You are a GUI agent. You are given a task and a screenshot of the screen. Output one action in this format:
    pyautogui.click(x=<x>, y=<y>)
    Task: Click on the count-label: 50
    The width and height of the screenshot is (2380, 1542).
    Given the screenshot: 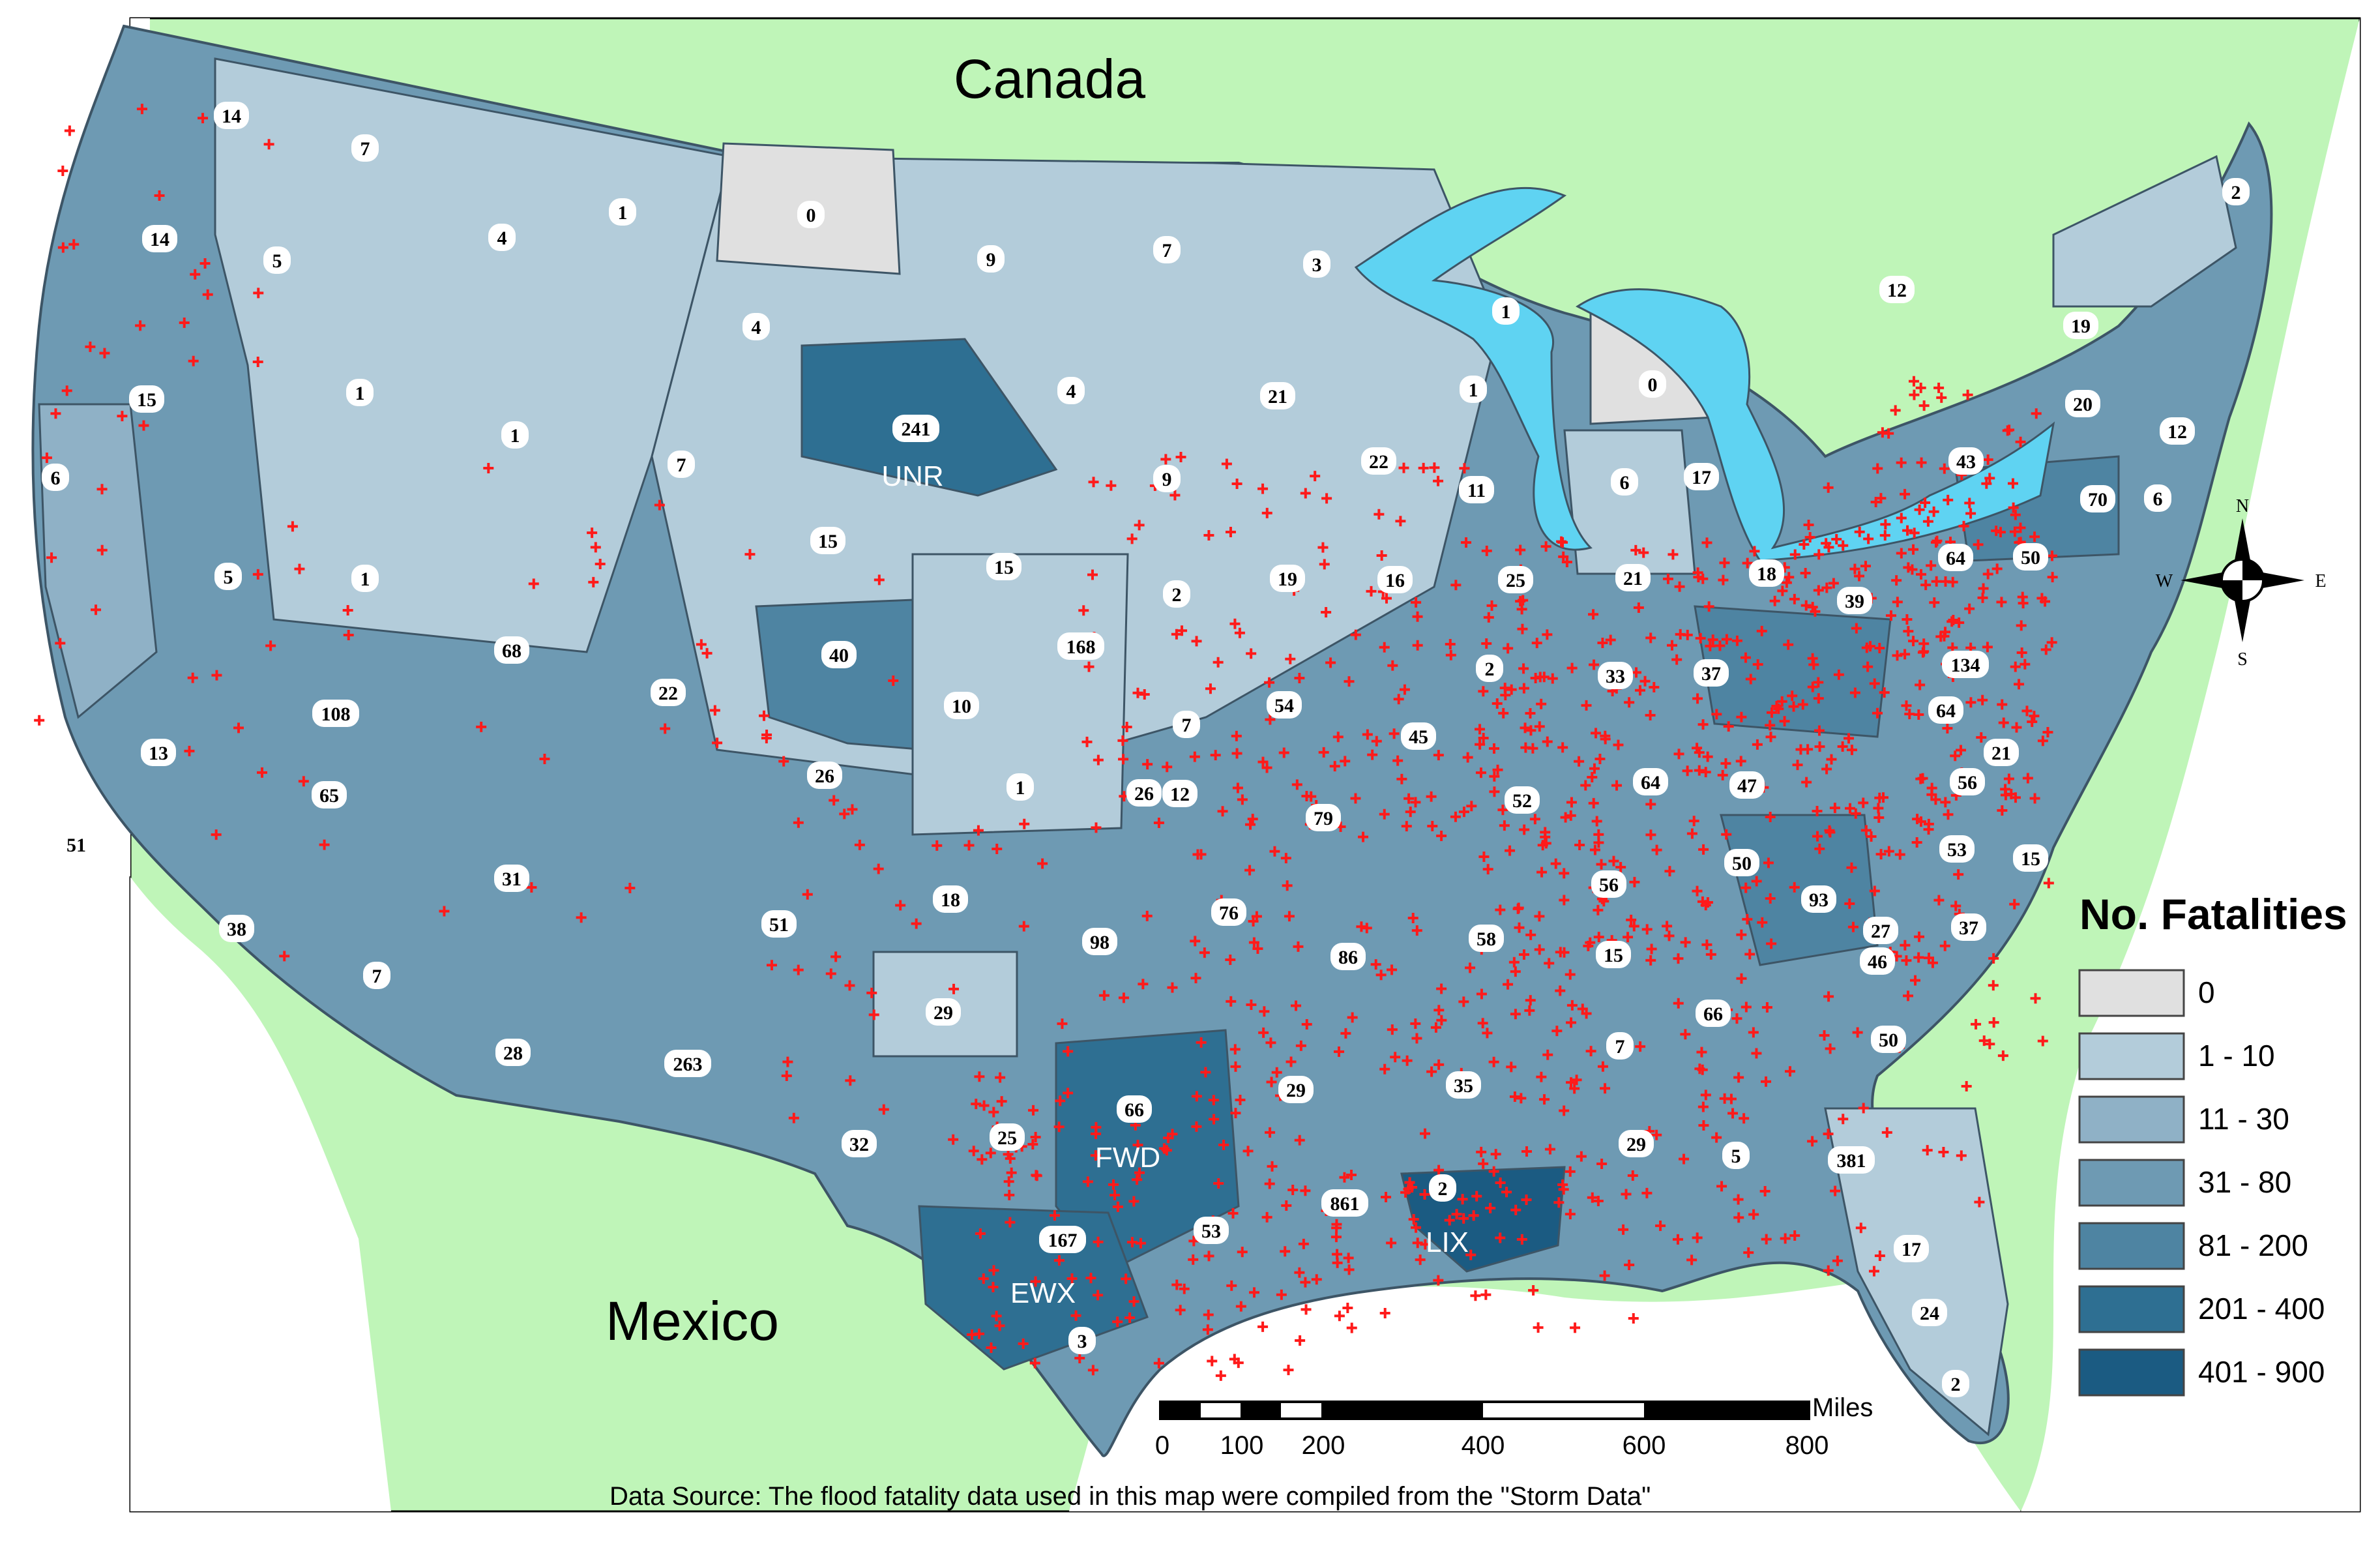 What is the action you would take?
    pyautogui.click(x=1741, y=863)
    